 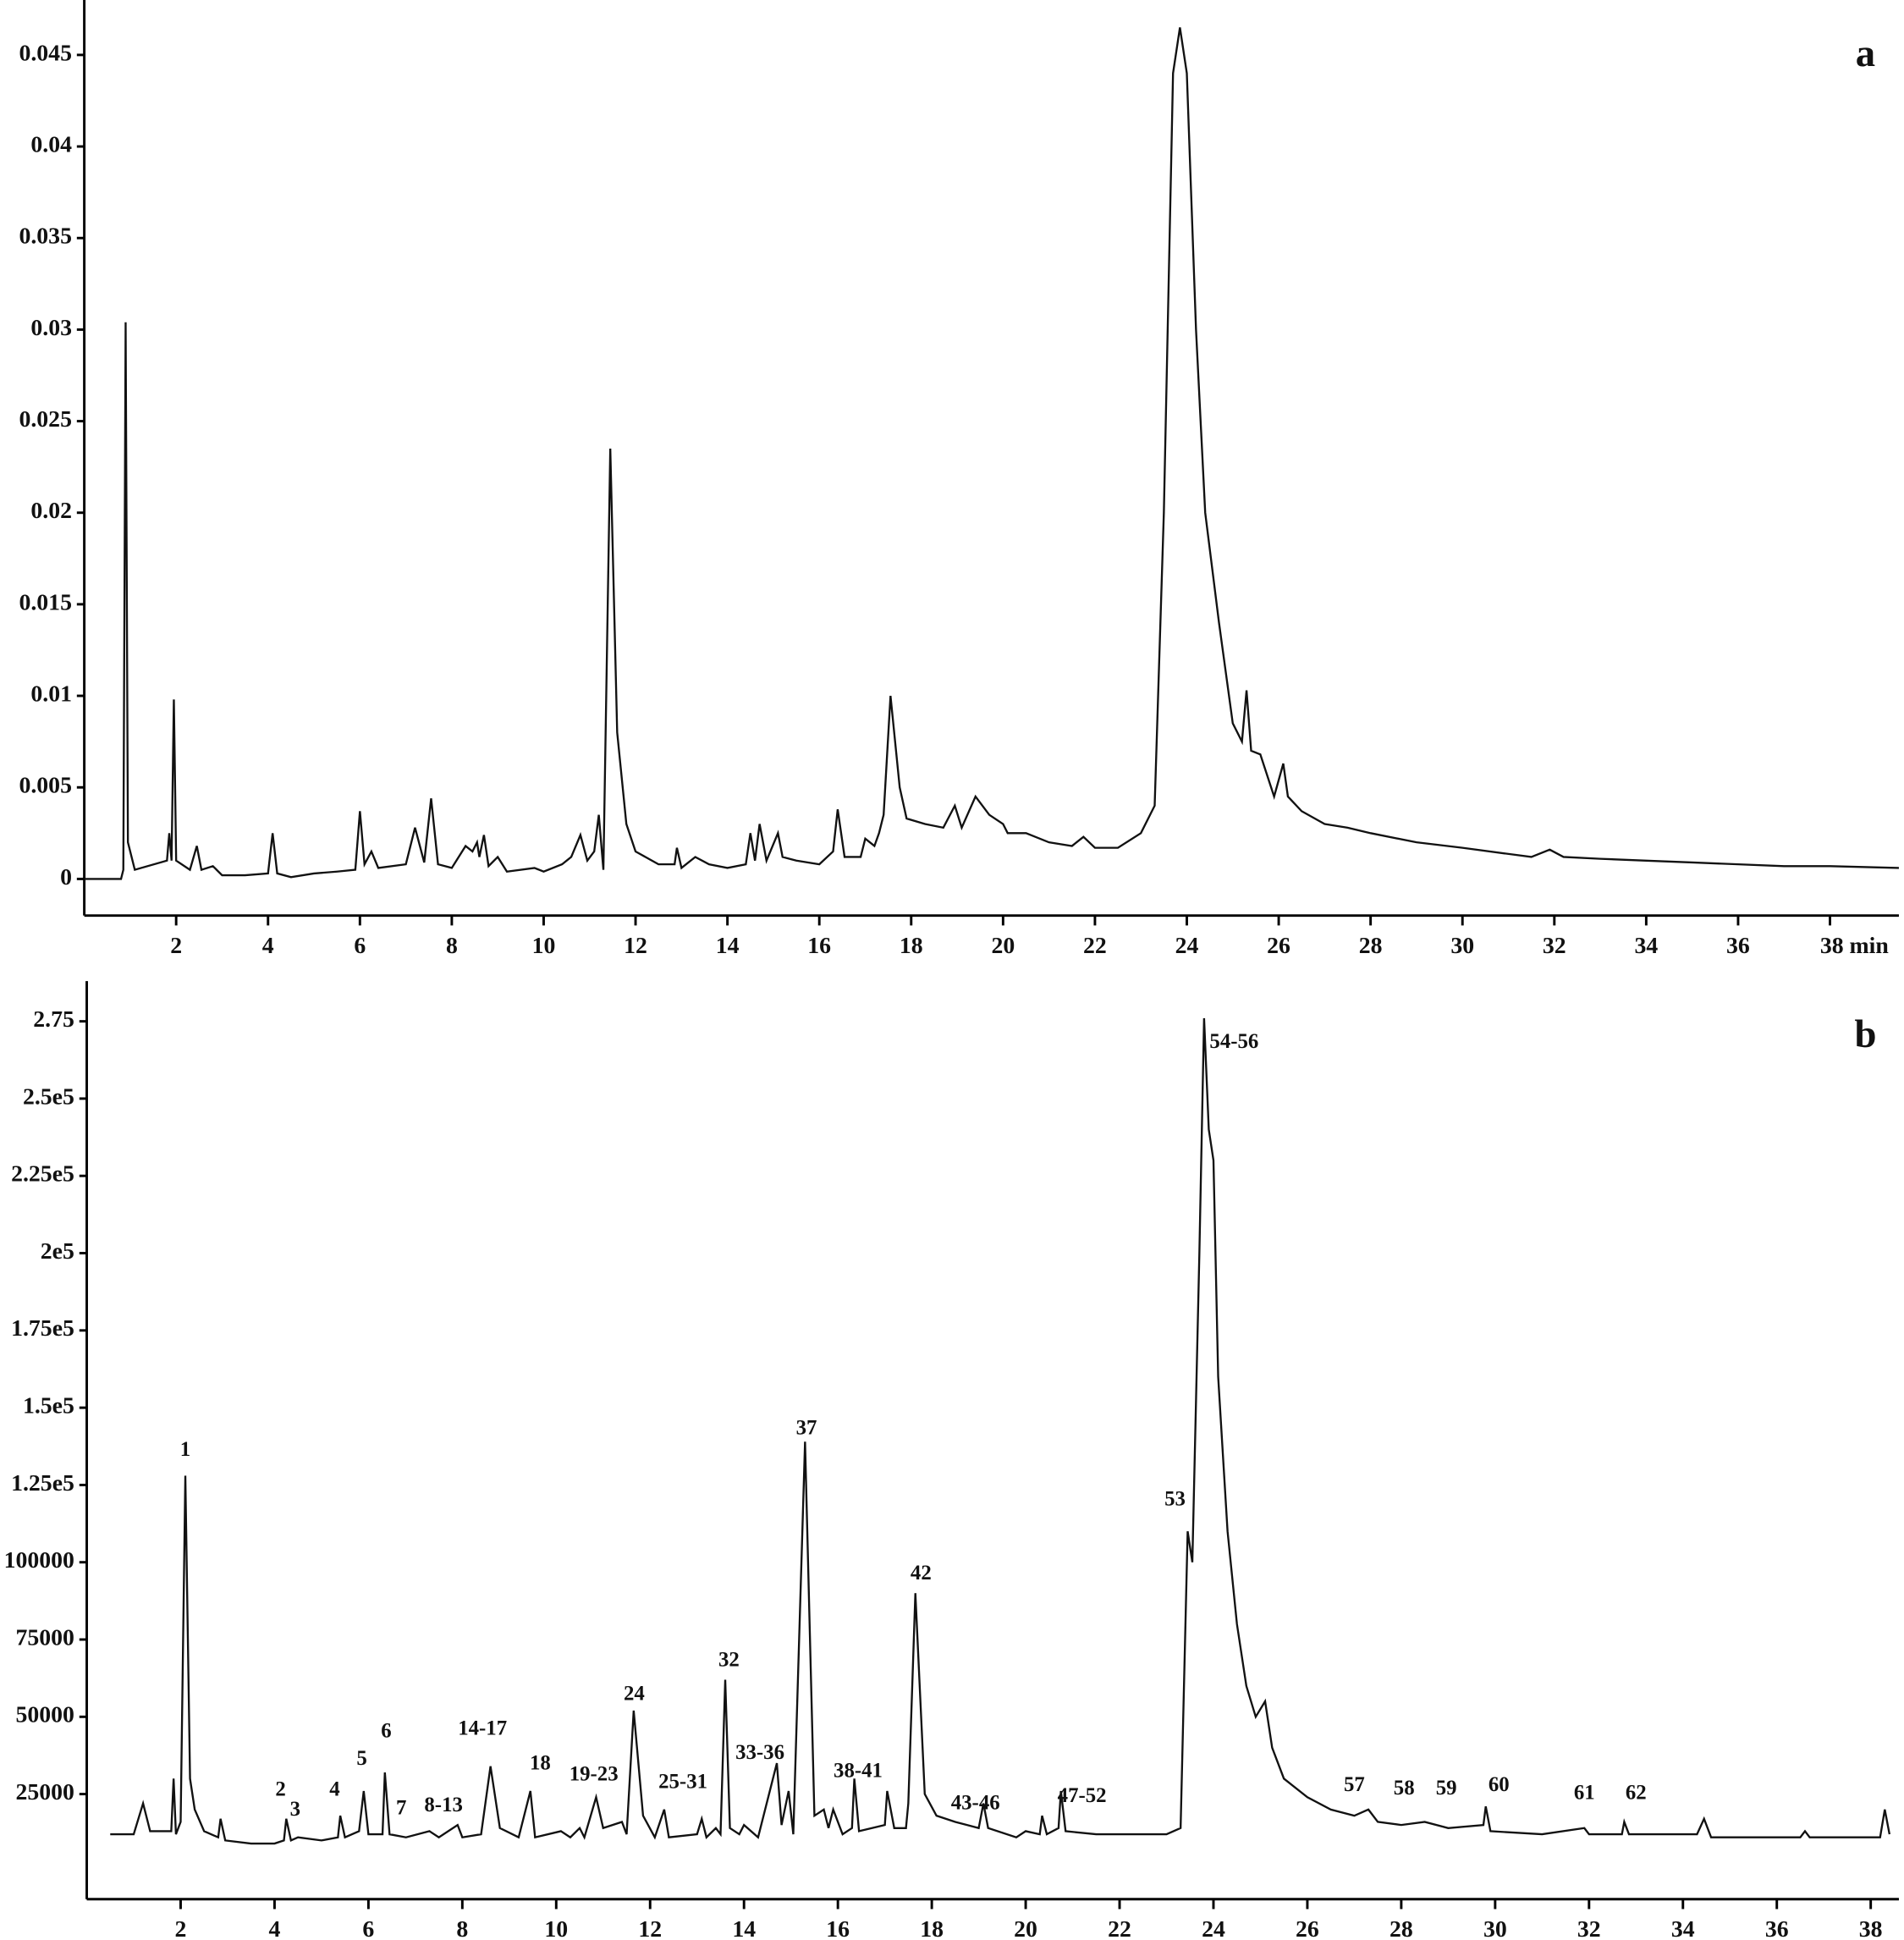 I want to click on peak-label: 59, so click(x=1446, y=1788).